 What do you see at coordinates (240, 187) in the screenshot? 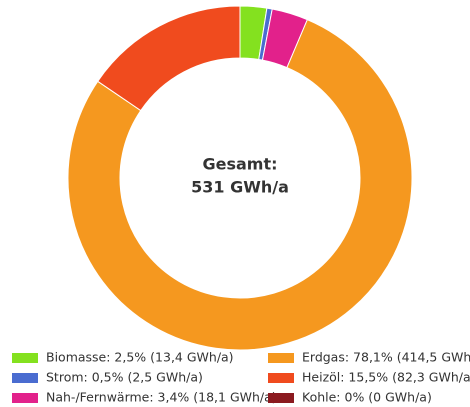
I see `center-total: 531 GWh/a` at bounding box center [240, 187].